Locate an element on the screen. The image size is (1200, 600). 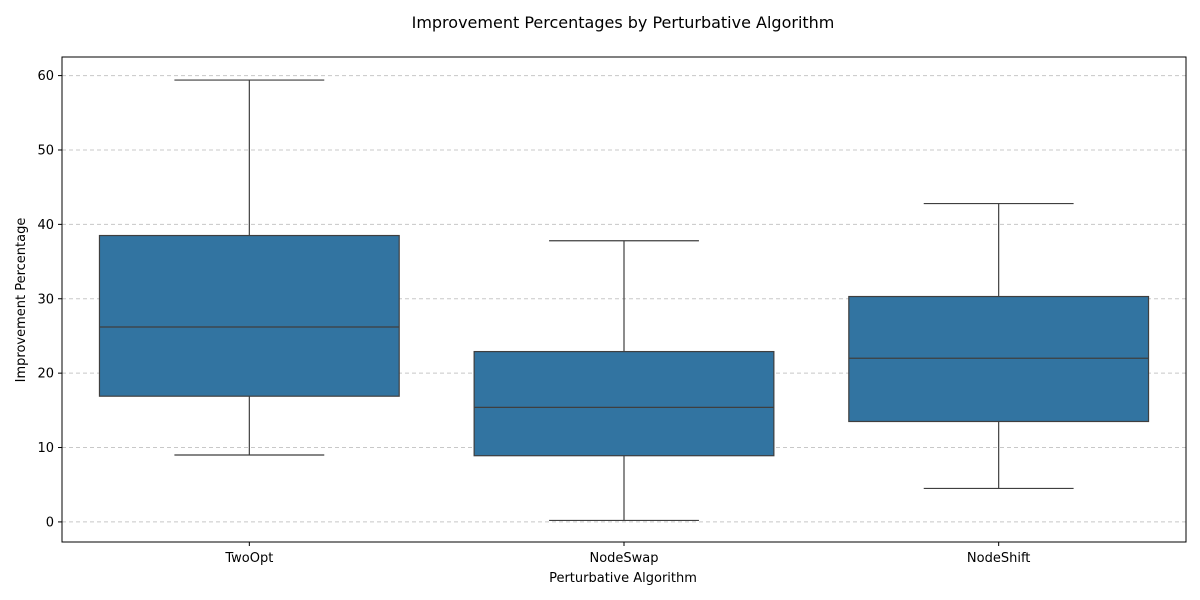
y-tick-label: 40 is located at coordinates (45, 225).